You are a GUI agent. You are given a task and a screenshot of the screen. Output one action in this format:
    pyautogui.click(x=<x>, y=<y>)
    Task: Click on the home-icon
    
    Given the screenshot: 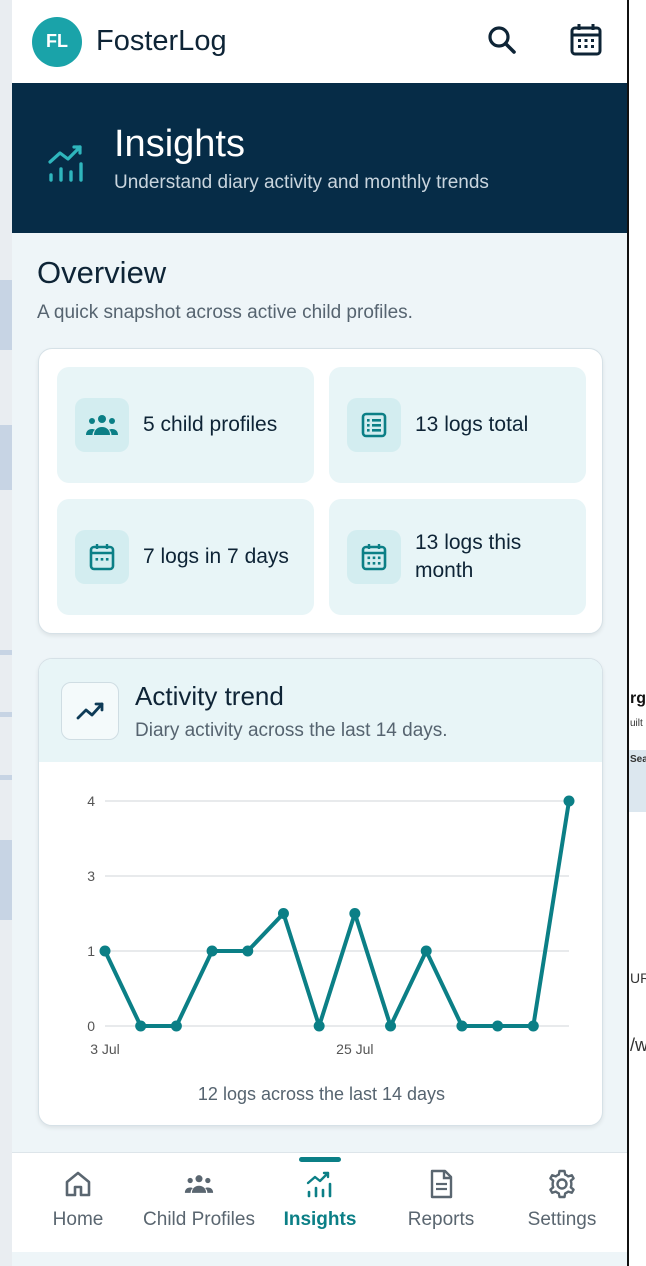 What is the action you would take?
    pyautogui.click(x=78, y=1184)
    